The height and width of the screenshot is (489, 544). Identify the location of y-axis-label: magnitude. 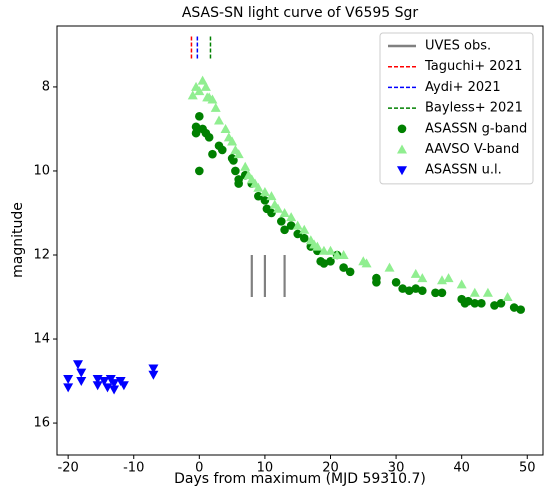
(18, 240).